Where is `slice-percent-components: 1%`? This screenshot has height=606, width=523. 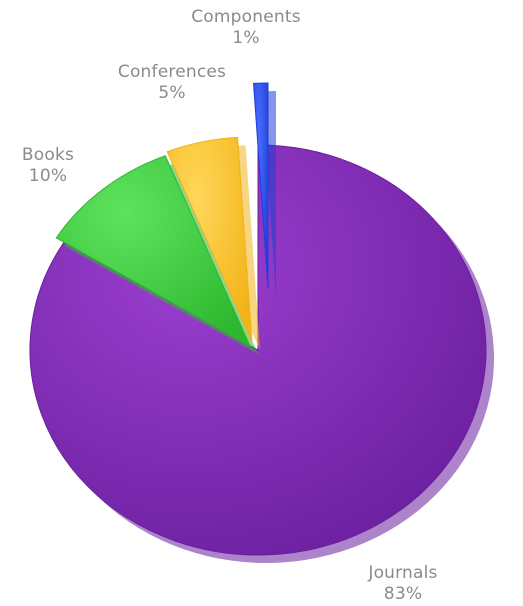 slice-percent-components: 1% is located at coordinates (245, 38).